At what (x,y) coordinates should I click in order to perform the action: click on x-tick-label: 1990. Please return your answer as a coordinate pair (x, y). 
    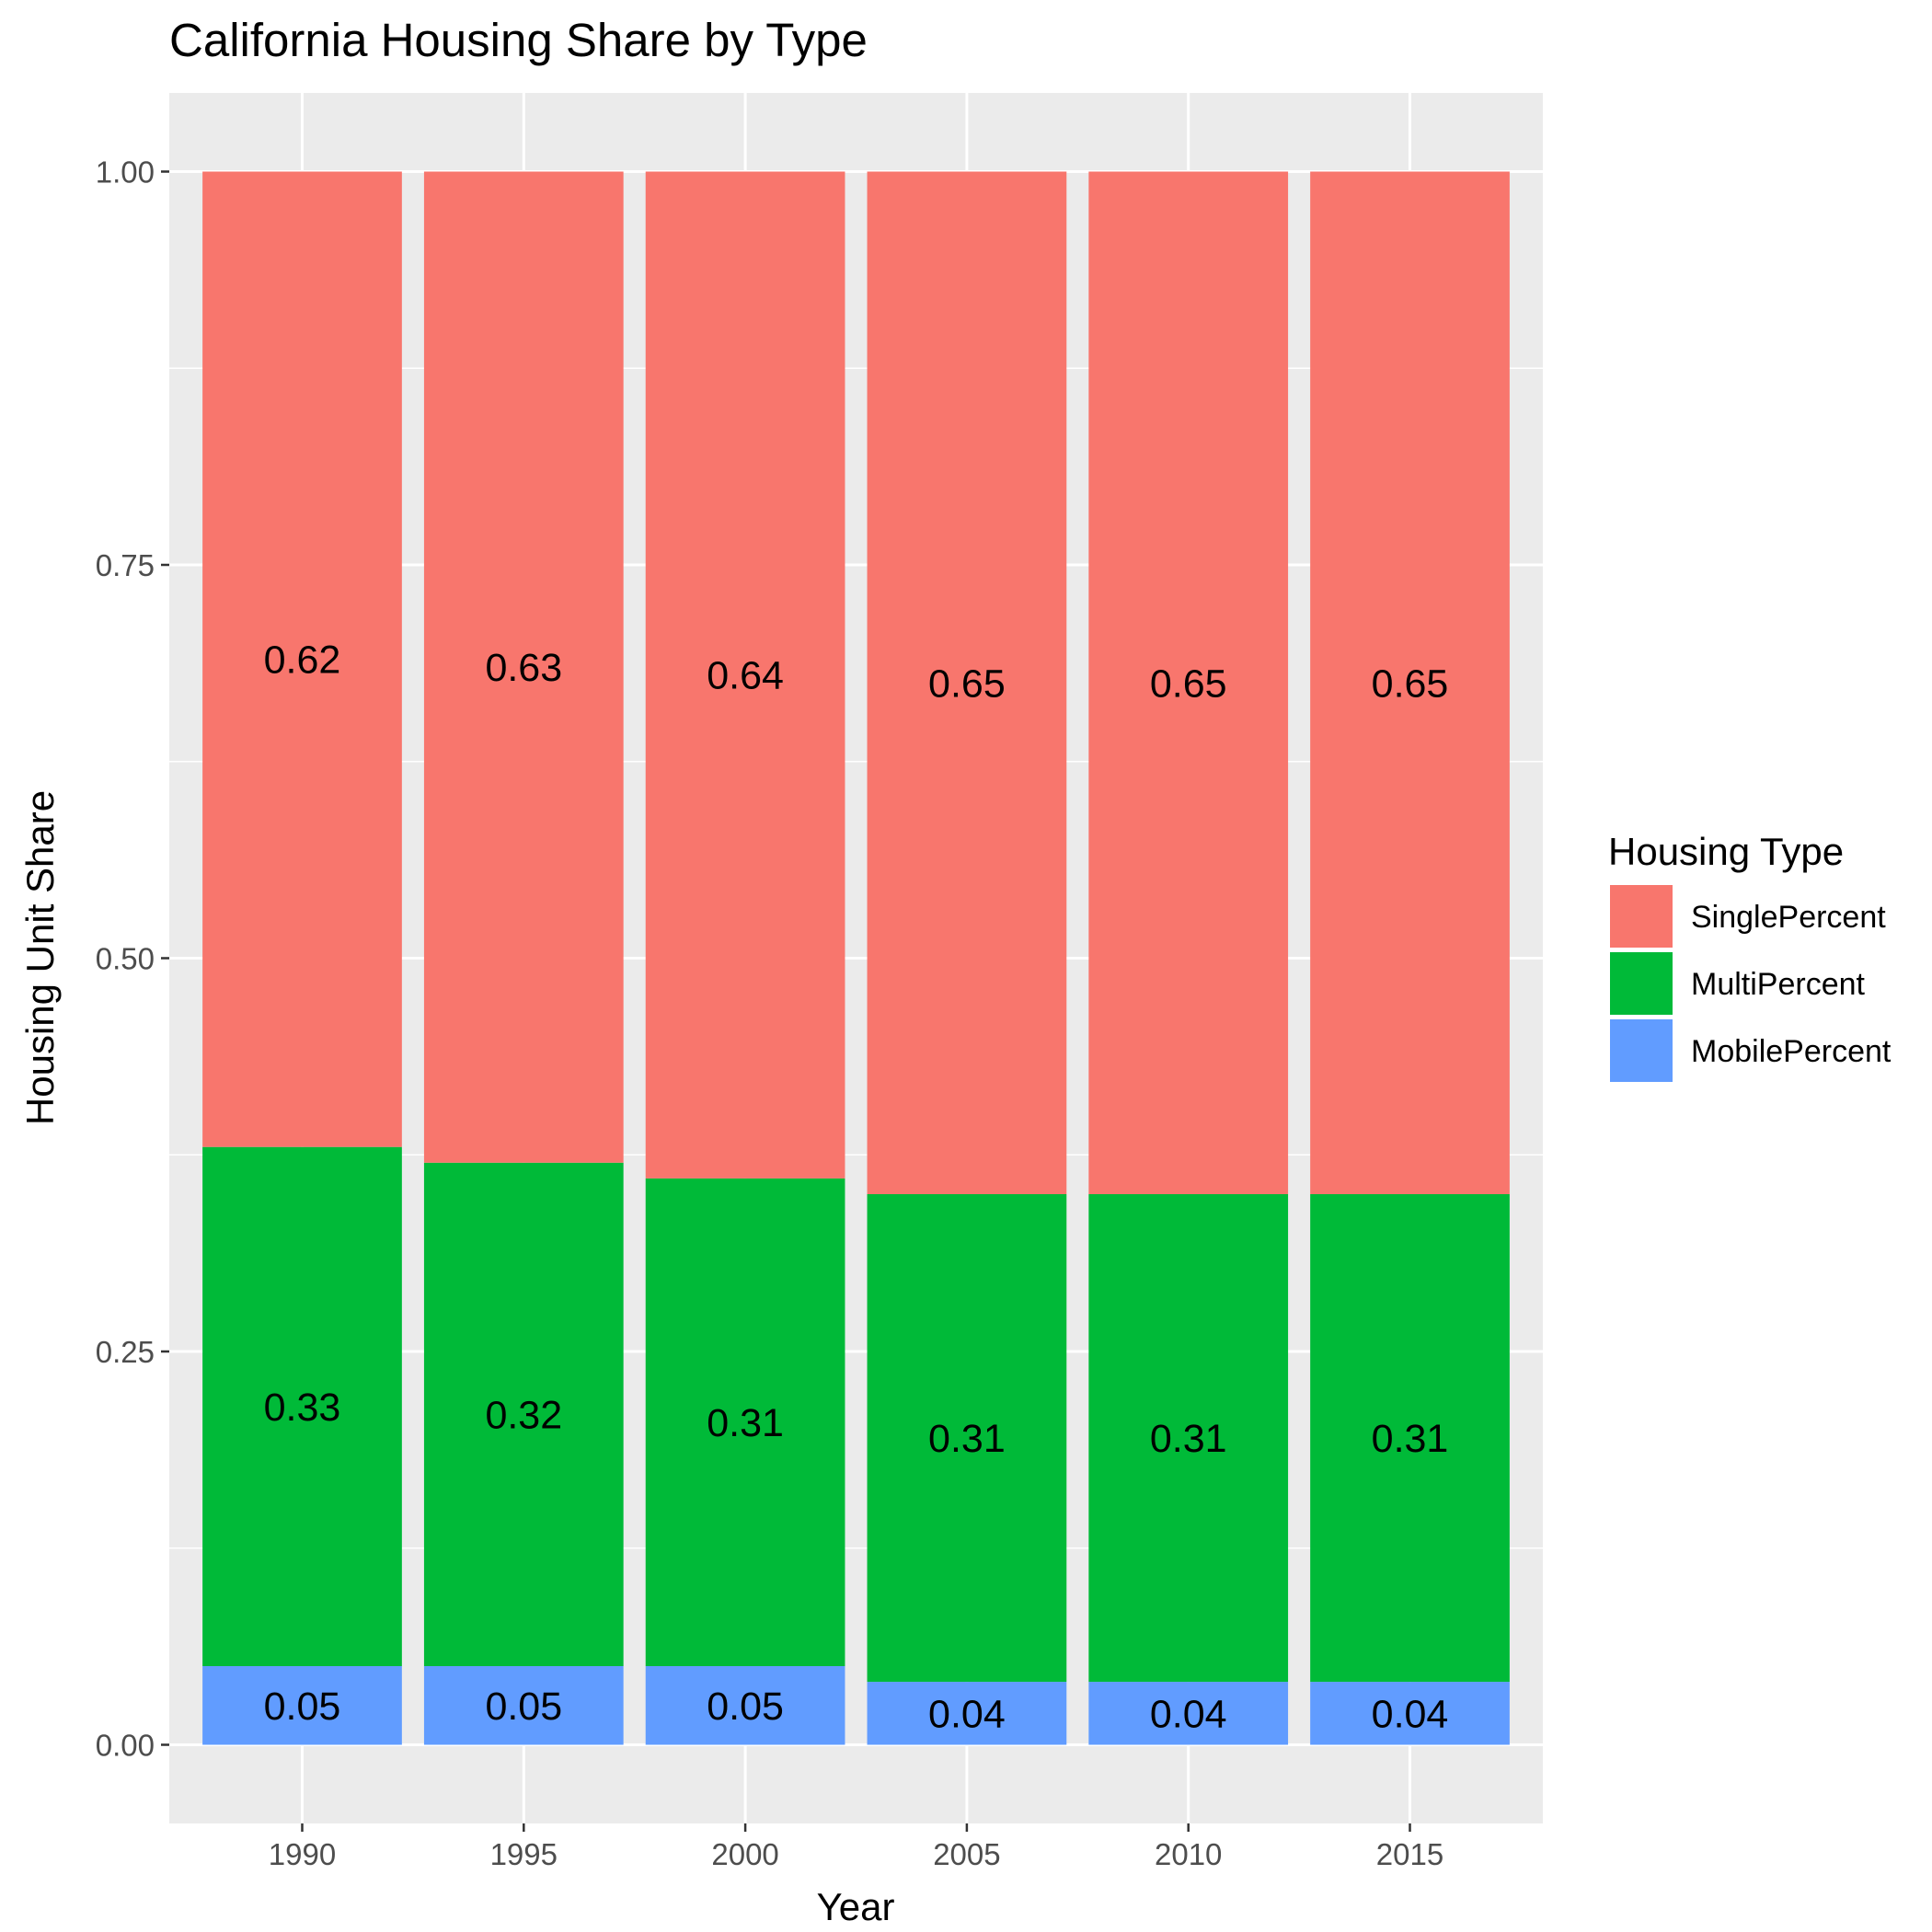
    Looking at the image, I should click on (302, 1854).